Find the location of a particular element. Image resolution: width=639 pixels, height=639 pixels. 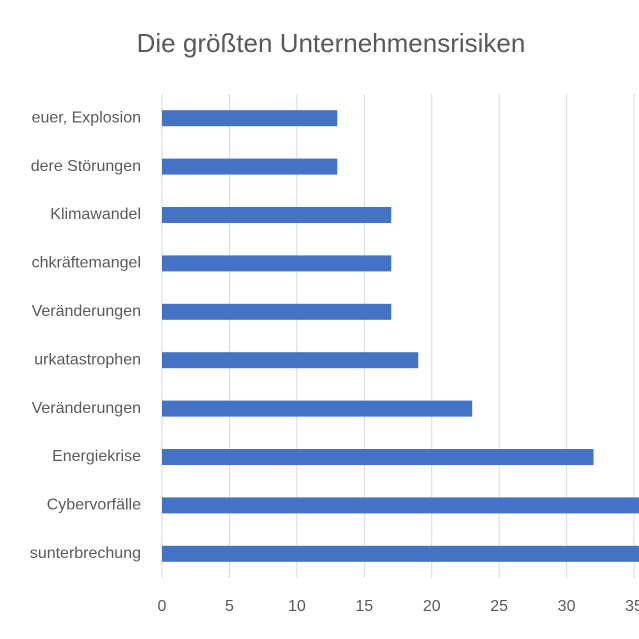

x-tick-label: 0 is located at coordinates (162, 606).